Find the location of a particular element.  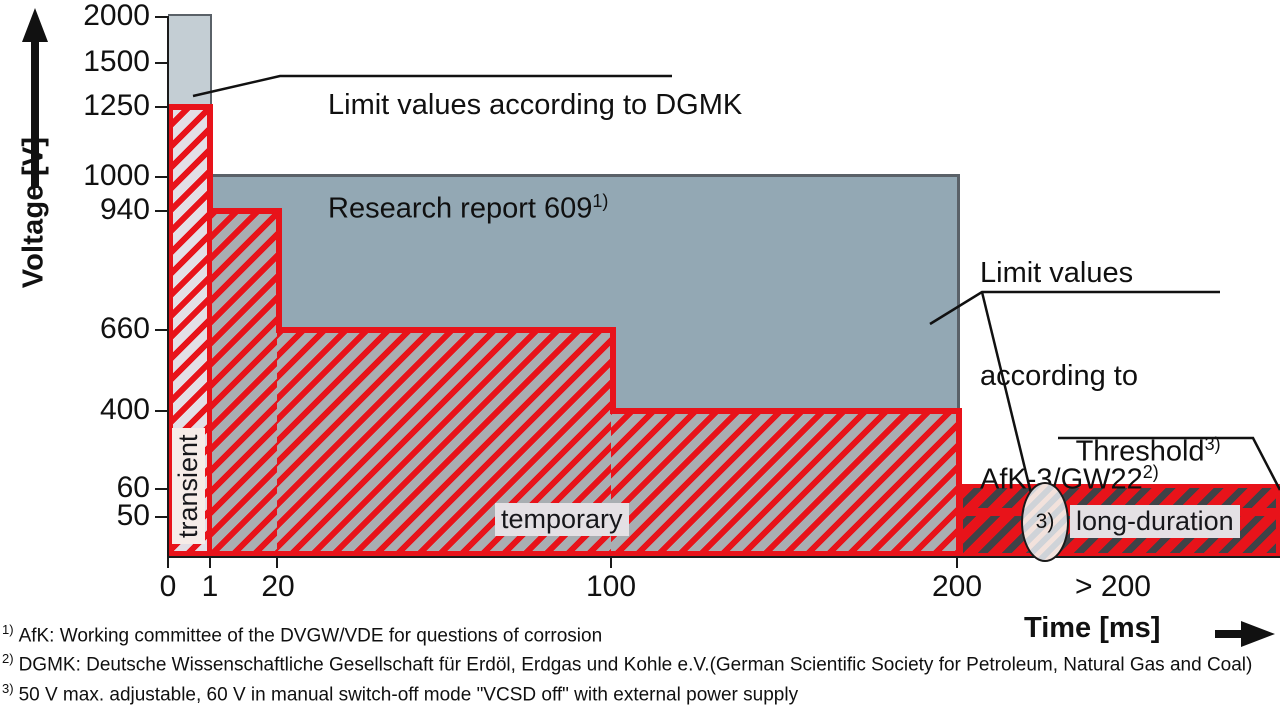

threshold-marker-ellipse: 3) is located at coordinates (1045, 522).